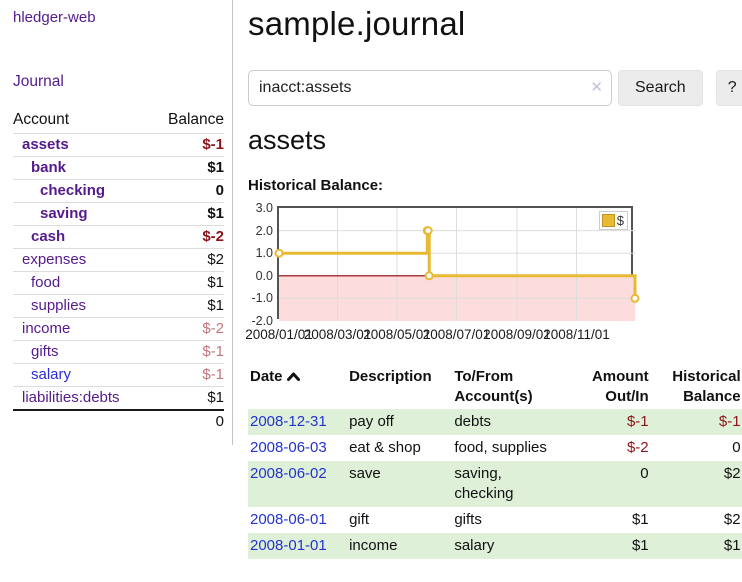 The height and width of the screenshot is (582, 742). What do you see at coordinates (608, 220) in the screenshot?
I see `legend-swatch-icon` at bounding box center [608, 220].